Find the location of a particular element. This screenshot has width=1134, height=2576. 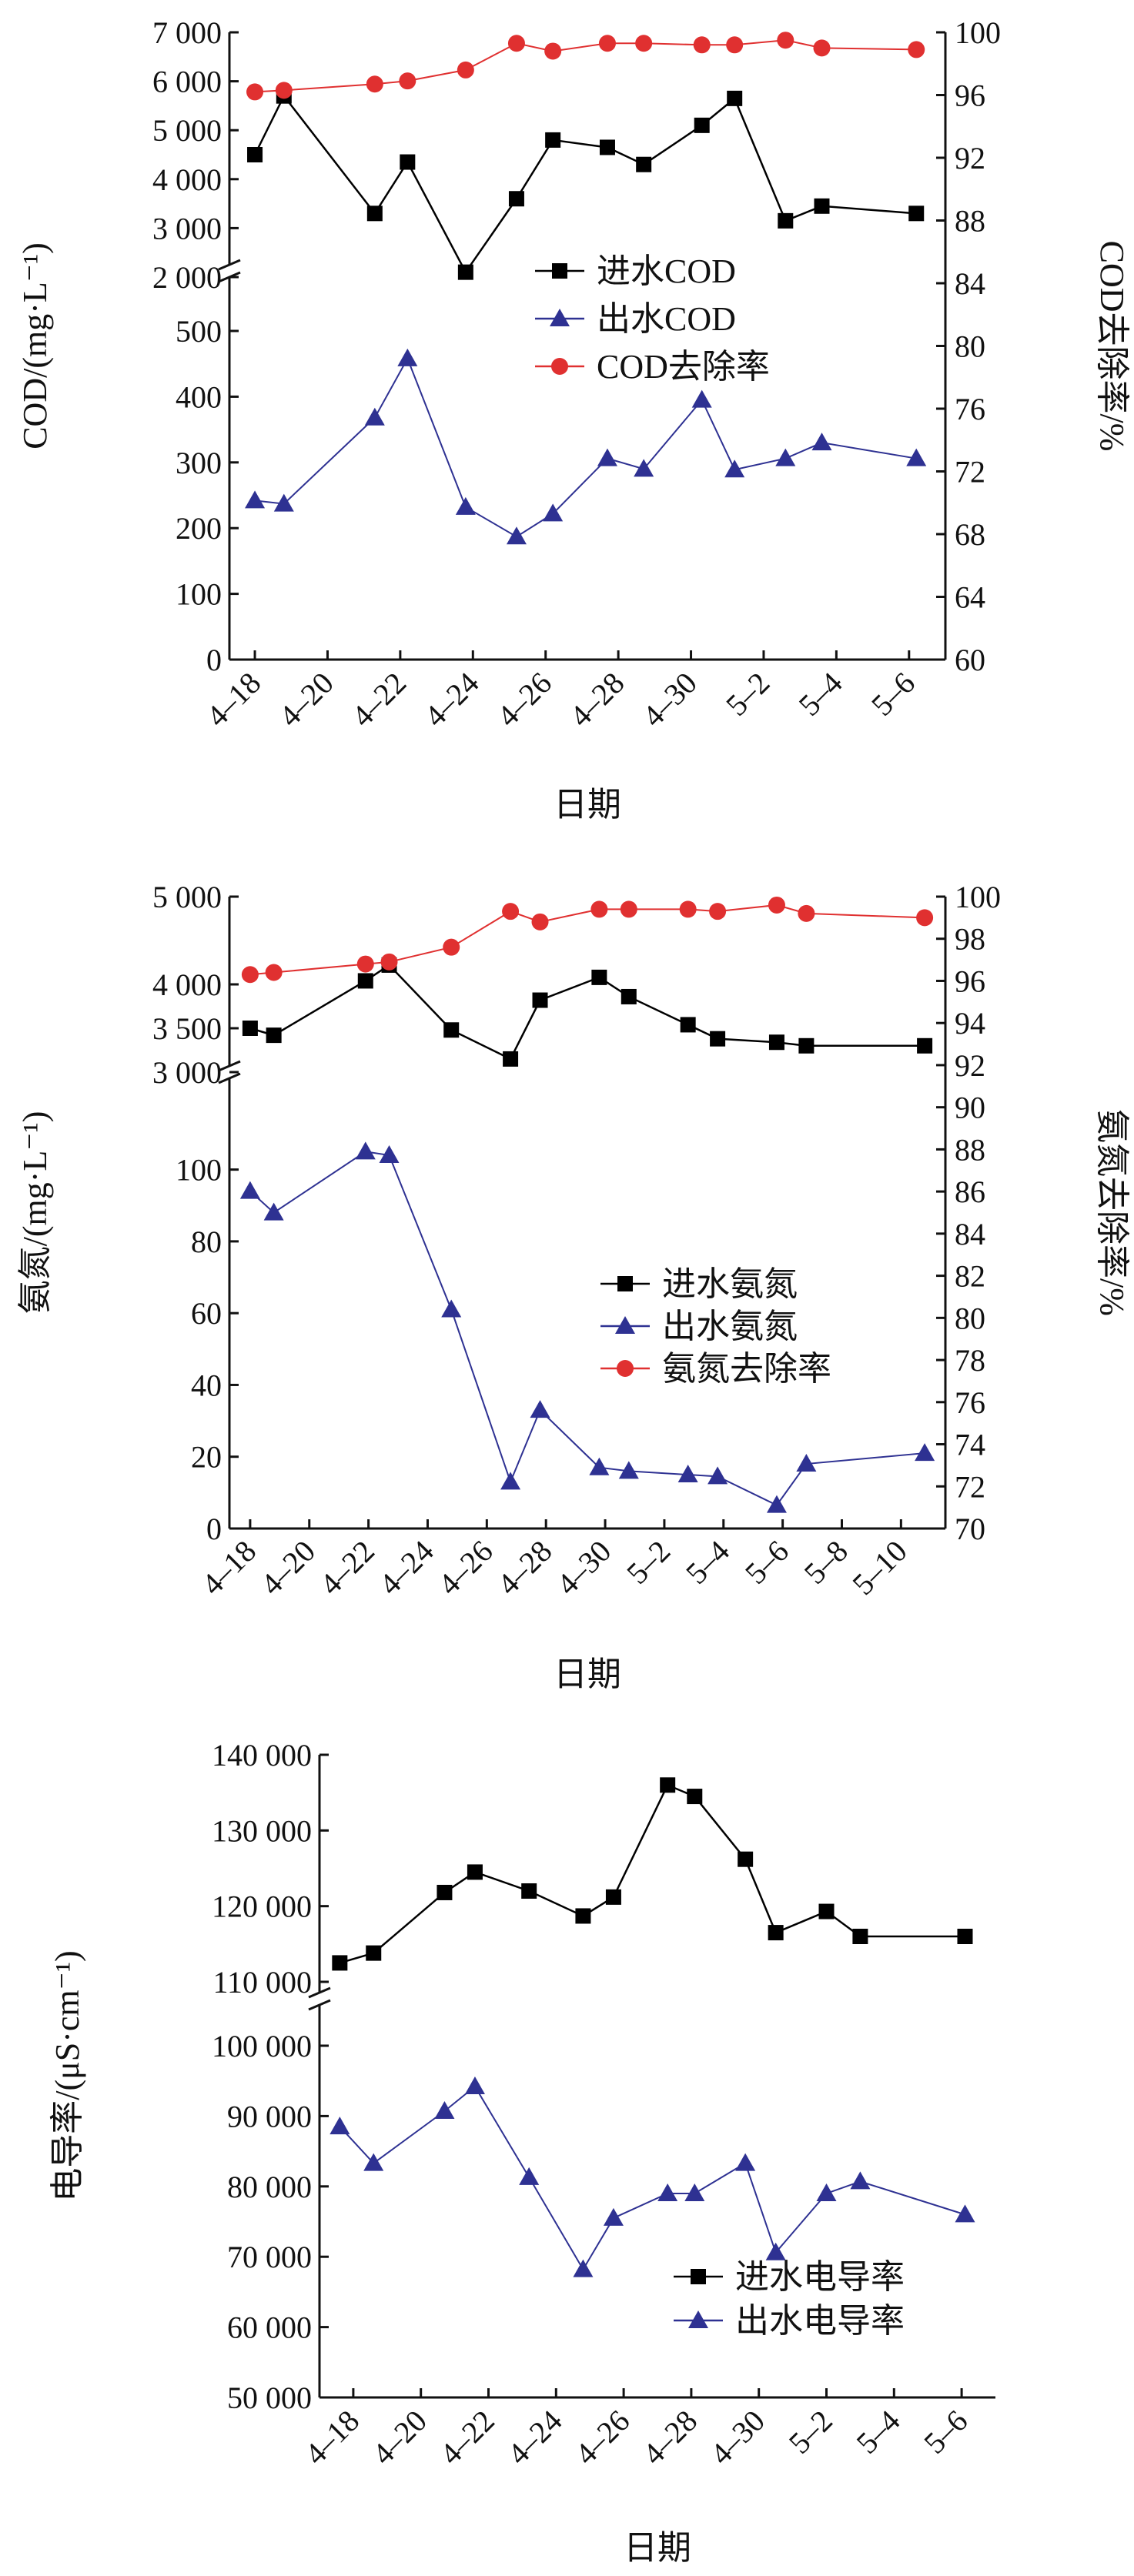

legend-label: COD去除率 is located at coordinates (683, 367).